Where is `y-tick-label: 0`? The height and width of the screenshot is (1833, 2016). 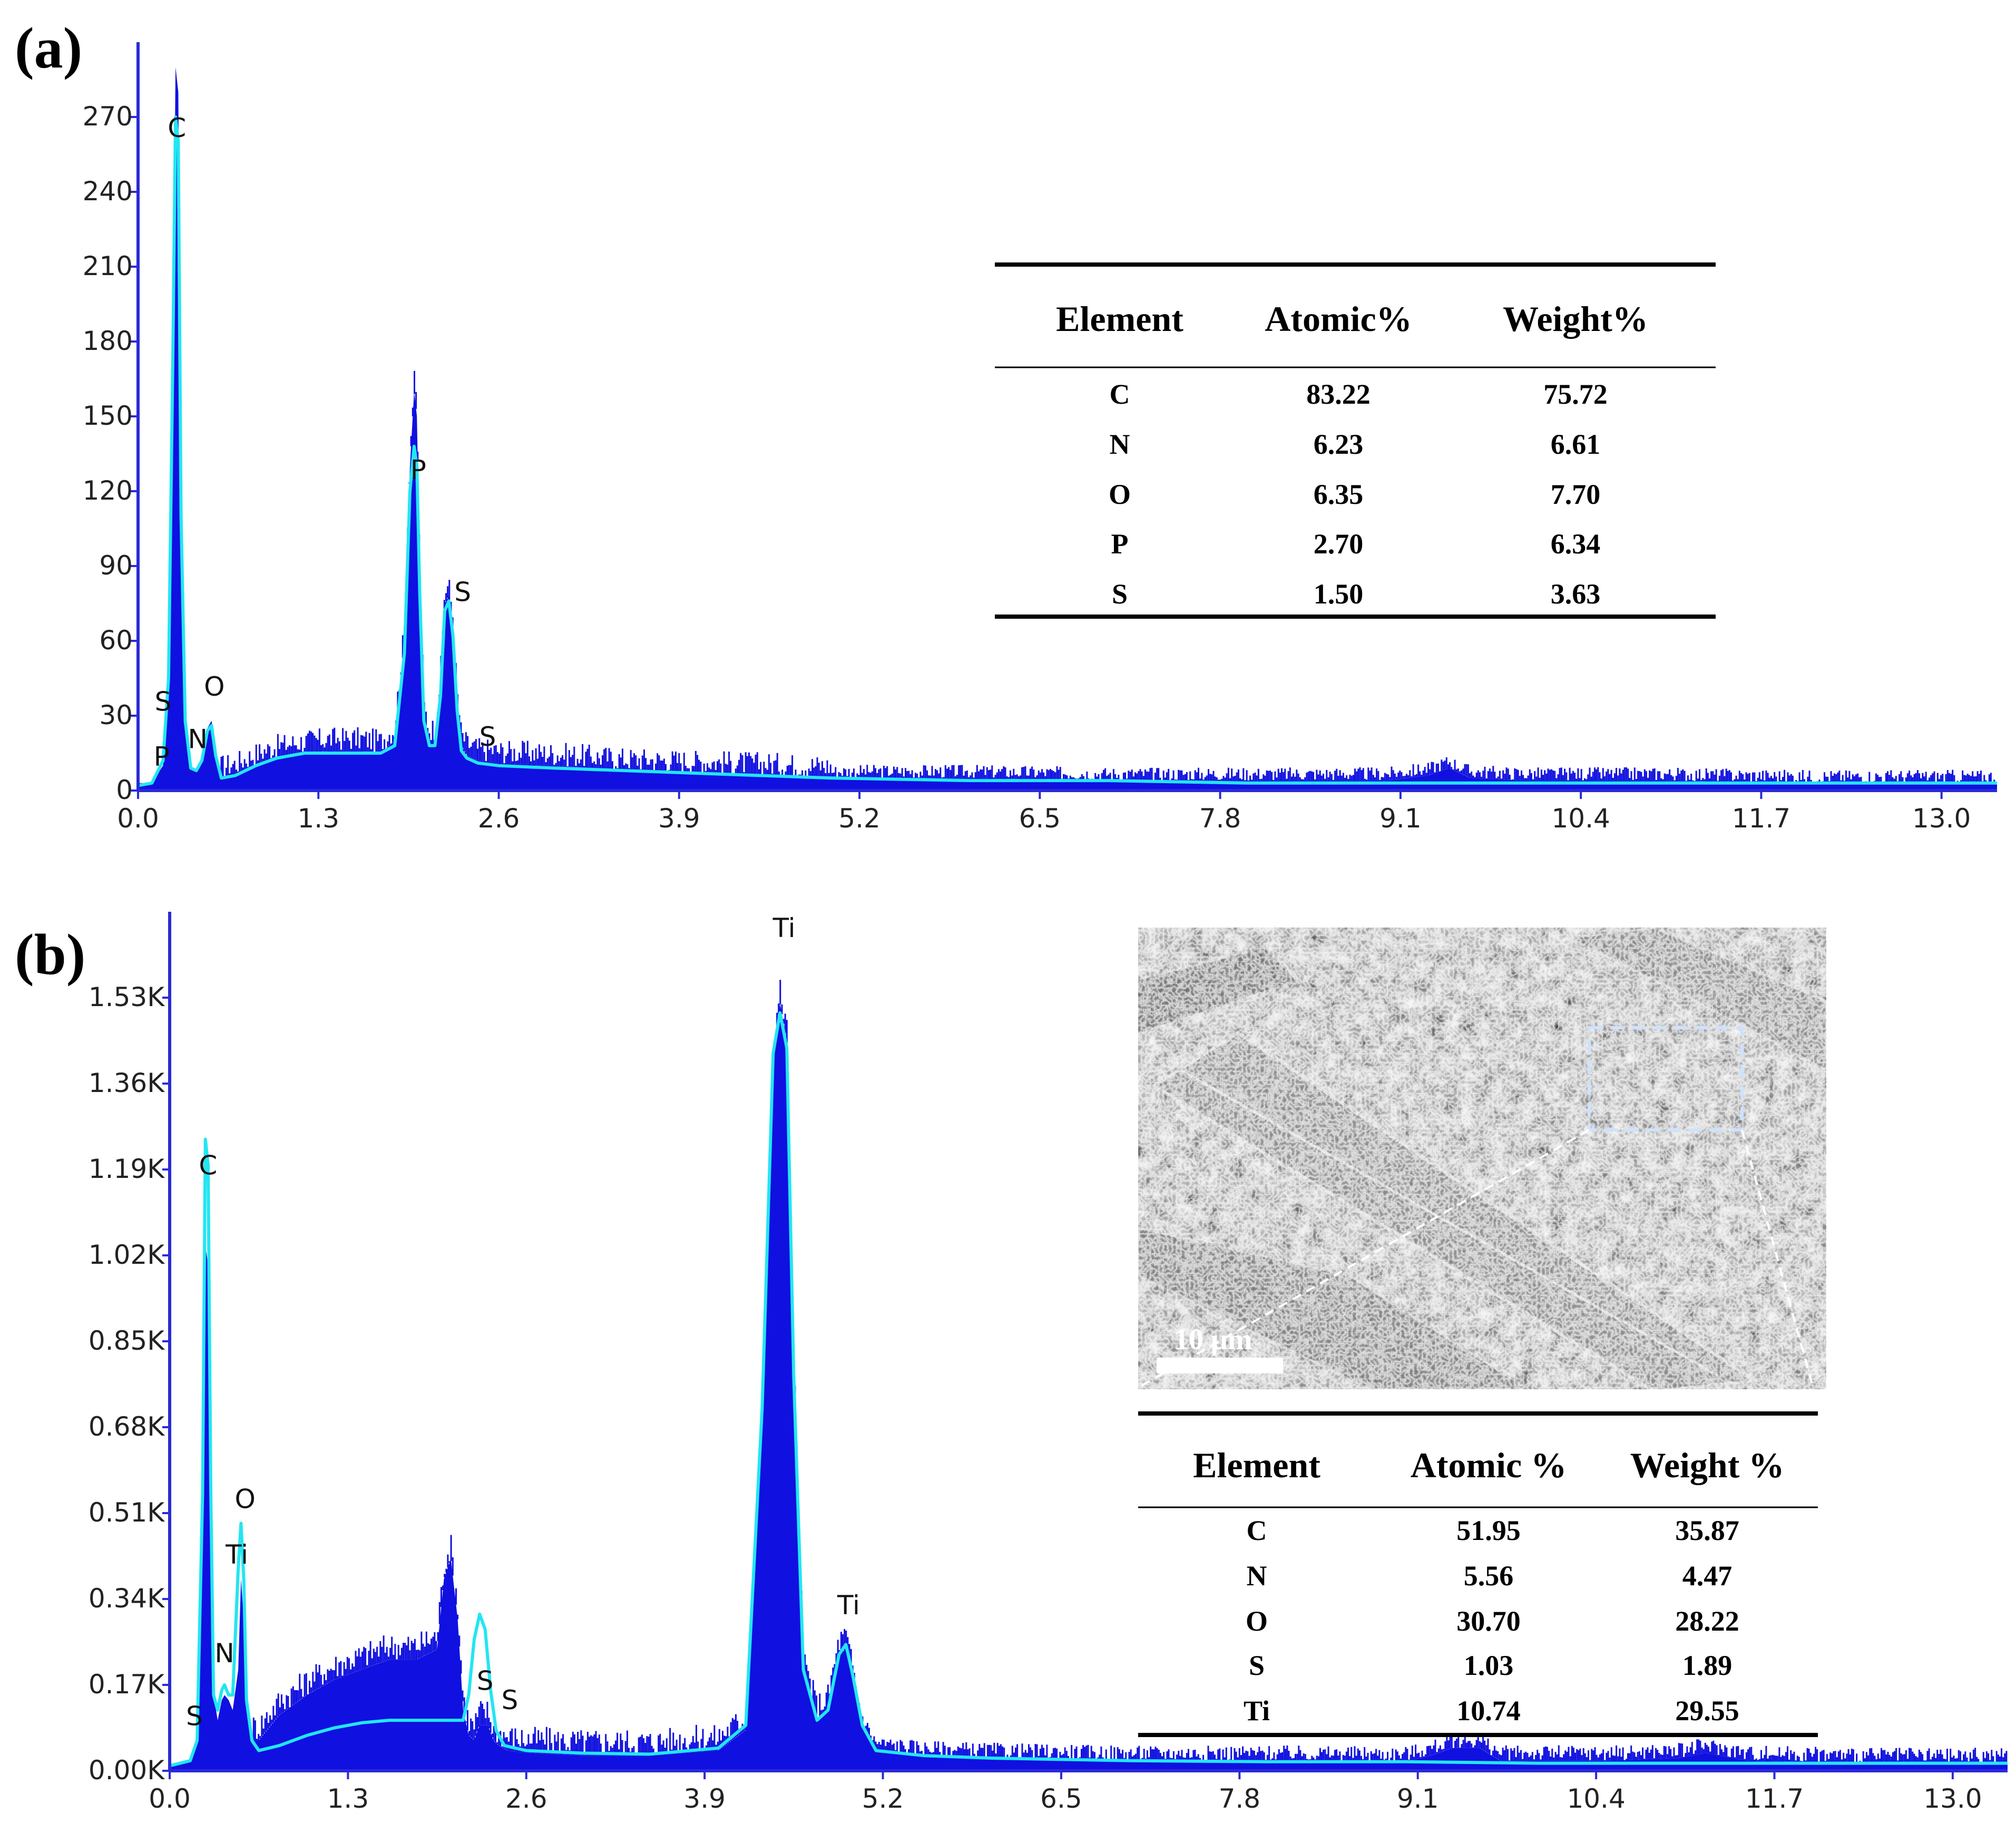 y-tick-label: 0 is located at coordinates (124, 790).